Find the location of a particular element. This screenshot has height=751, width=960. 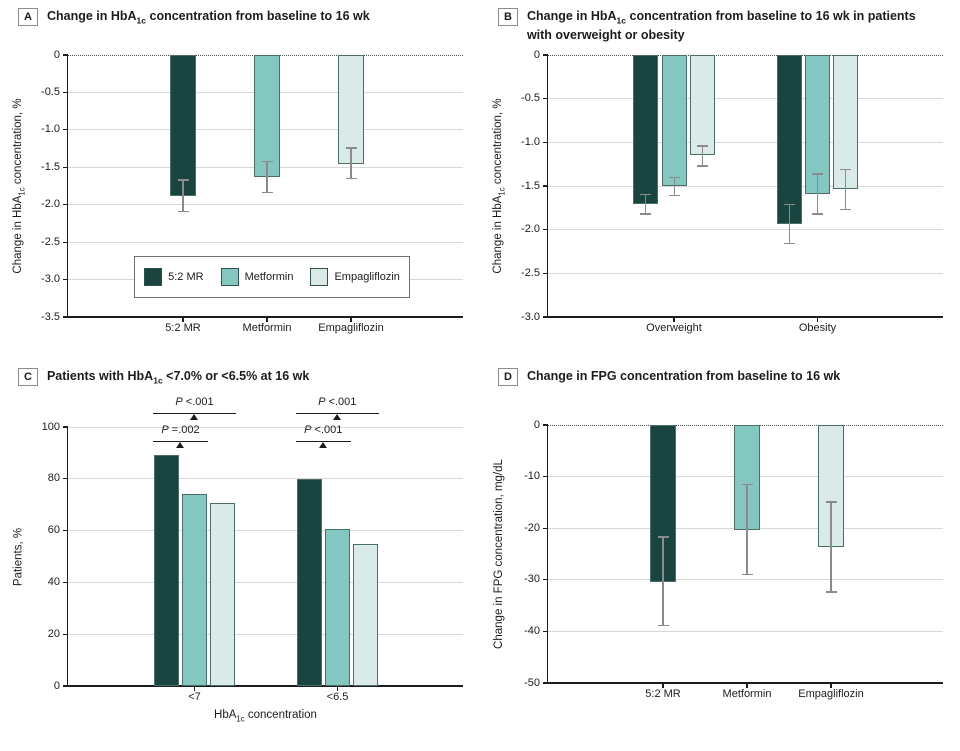

y-tick-label: -3.5 is located at coordinates (50, 316).